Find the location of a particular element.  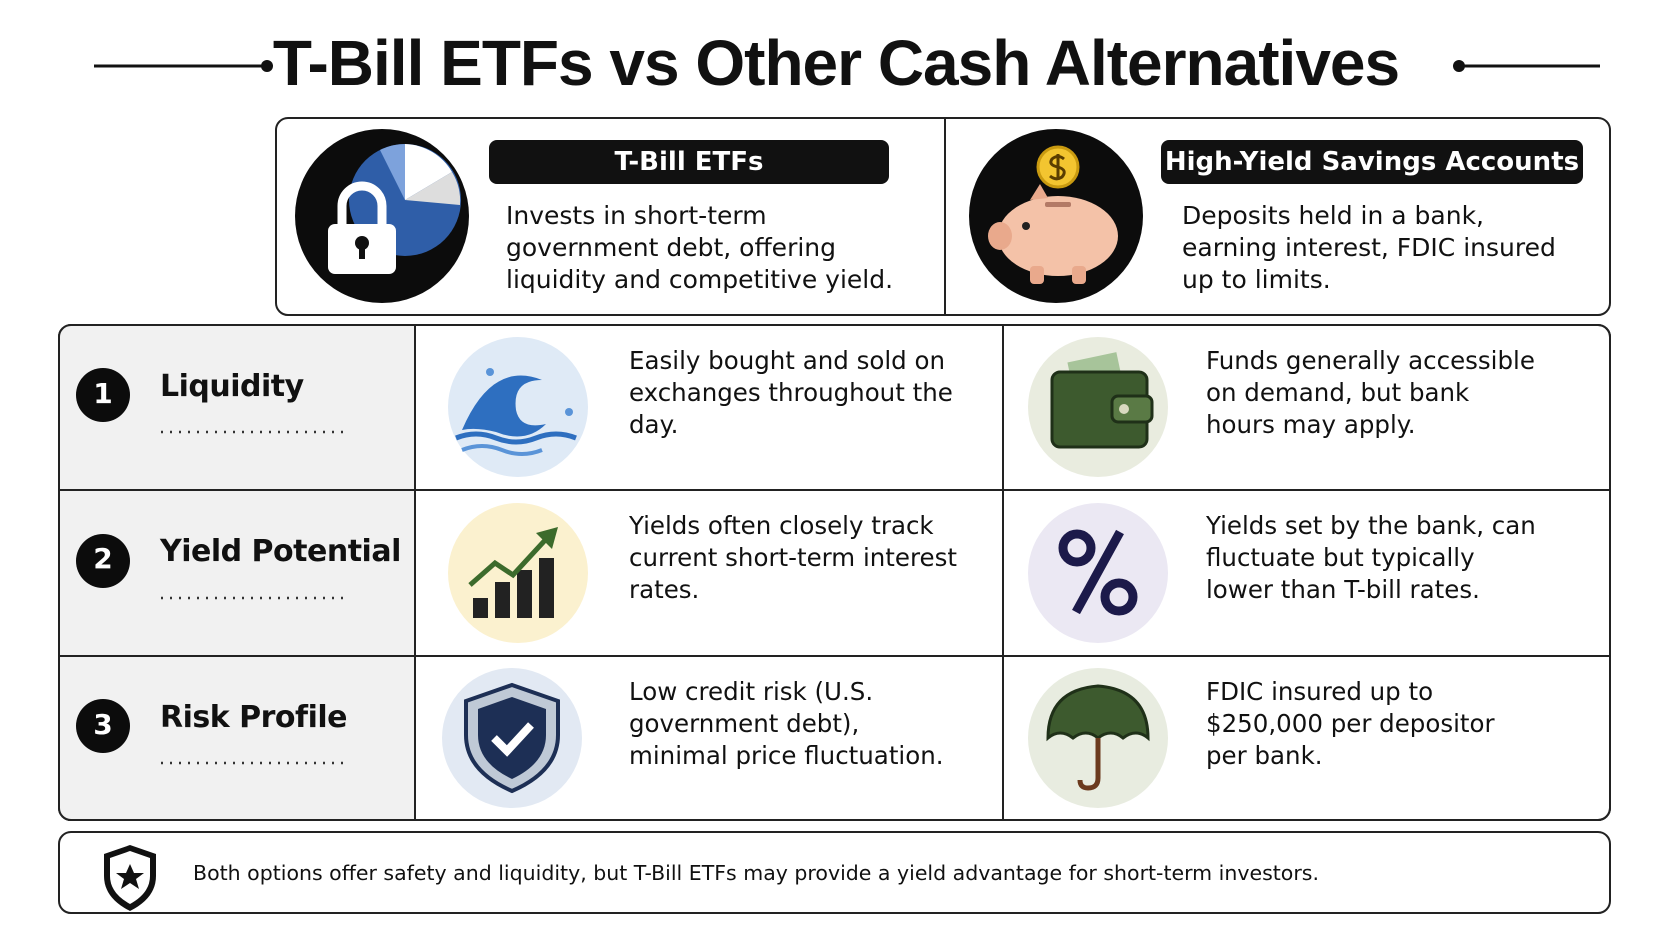

number-badges is located at coordinates (103, 560).